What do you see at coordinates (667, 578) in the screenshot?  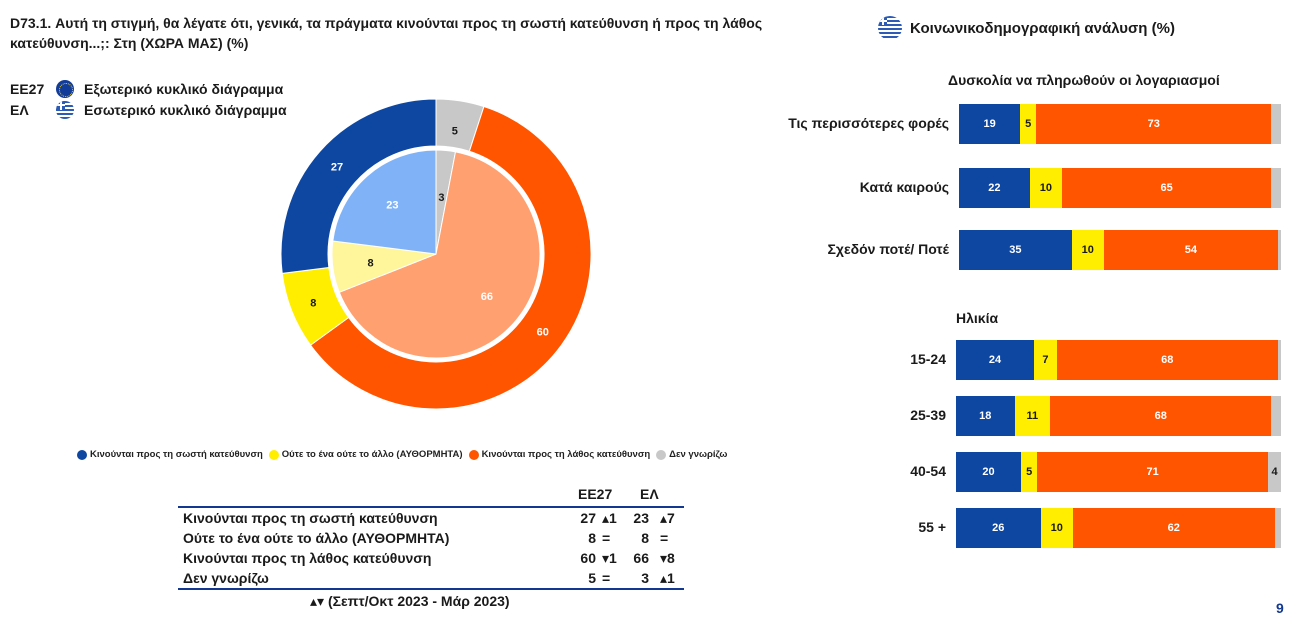 I see `gr-change: ▴1` at bounding box center [667, 578].